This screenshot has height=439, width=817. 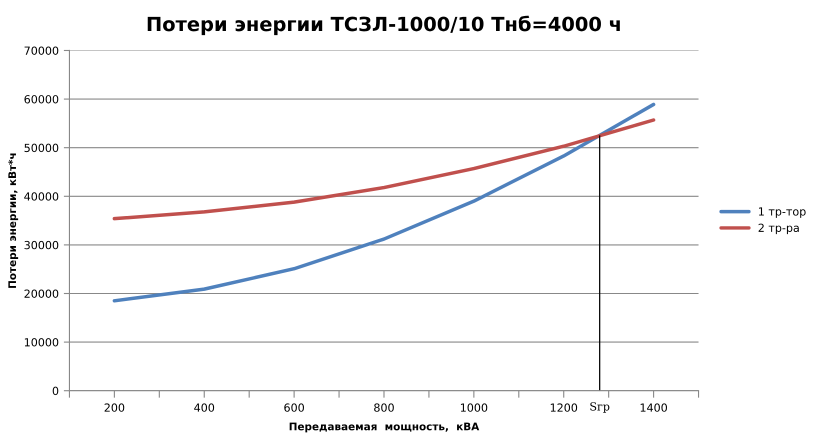 I want to click on x-tick-label: 1200, so click(x=564, y=407).